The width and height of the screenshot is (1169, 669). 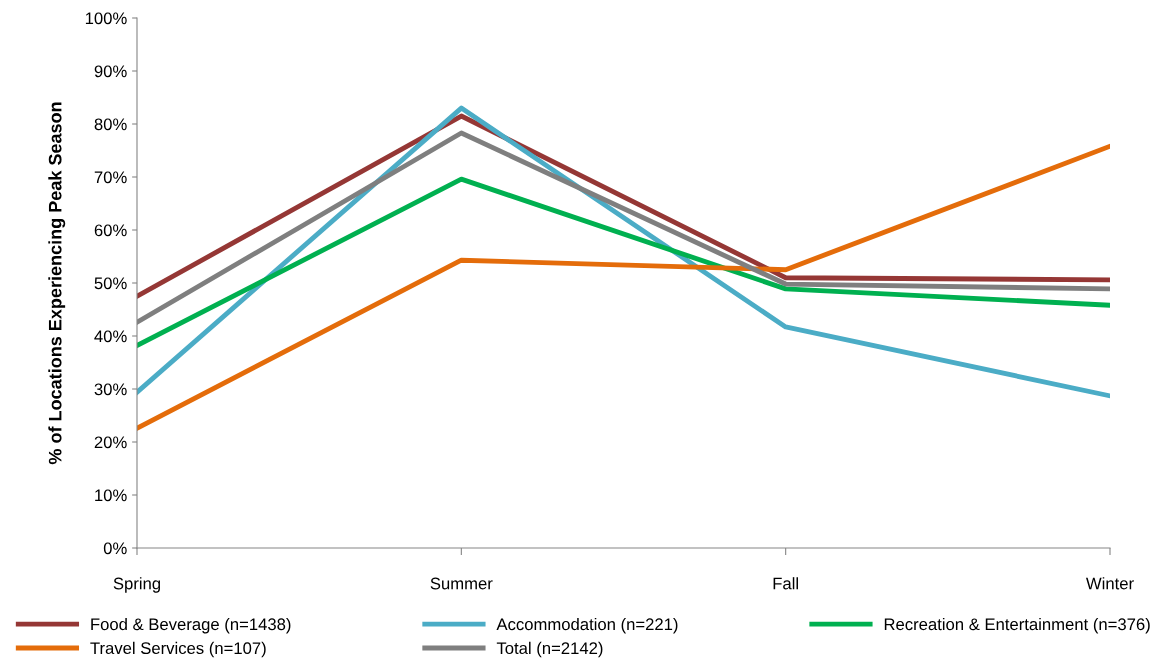 I want to click on legend-label: Travel Services (n=107), so click(x=178, y=649).